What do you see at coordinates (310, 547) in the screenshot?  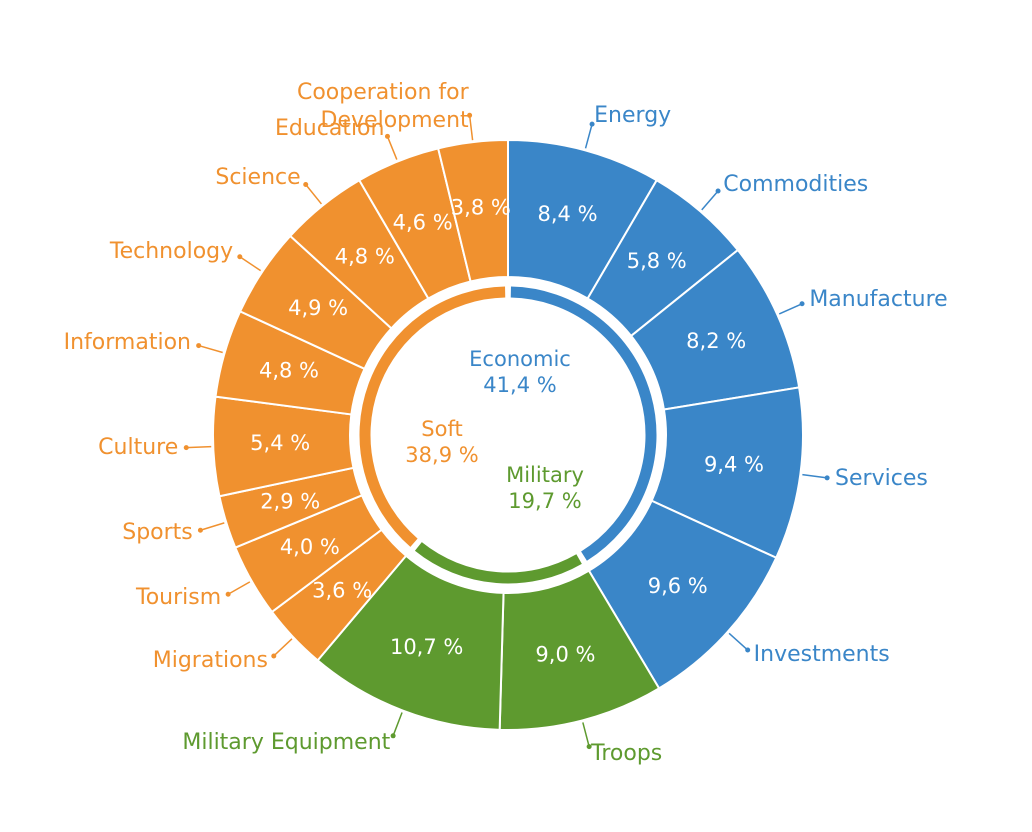 I see `value-label: 4,0 %` at bounding box center [310, 547].